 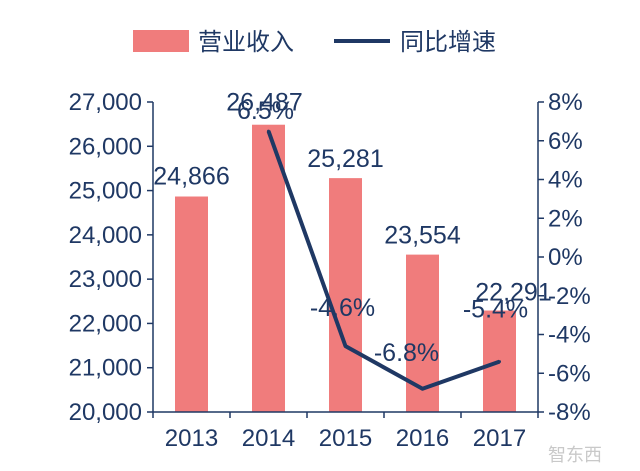 What do you see at coordinates (565, 180) in the screenshot?
I see `right-tick-label: 4%` at bounding box center [565, 180].